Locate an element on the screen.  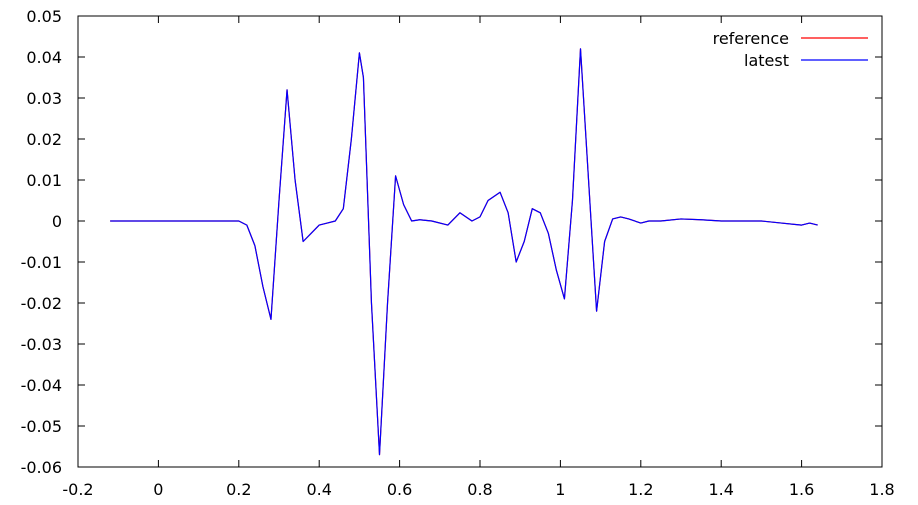
x-tick-label: 0.8 is located at coordinates (479, 489).